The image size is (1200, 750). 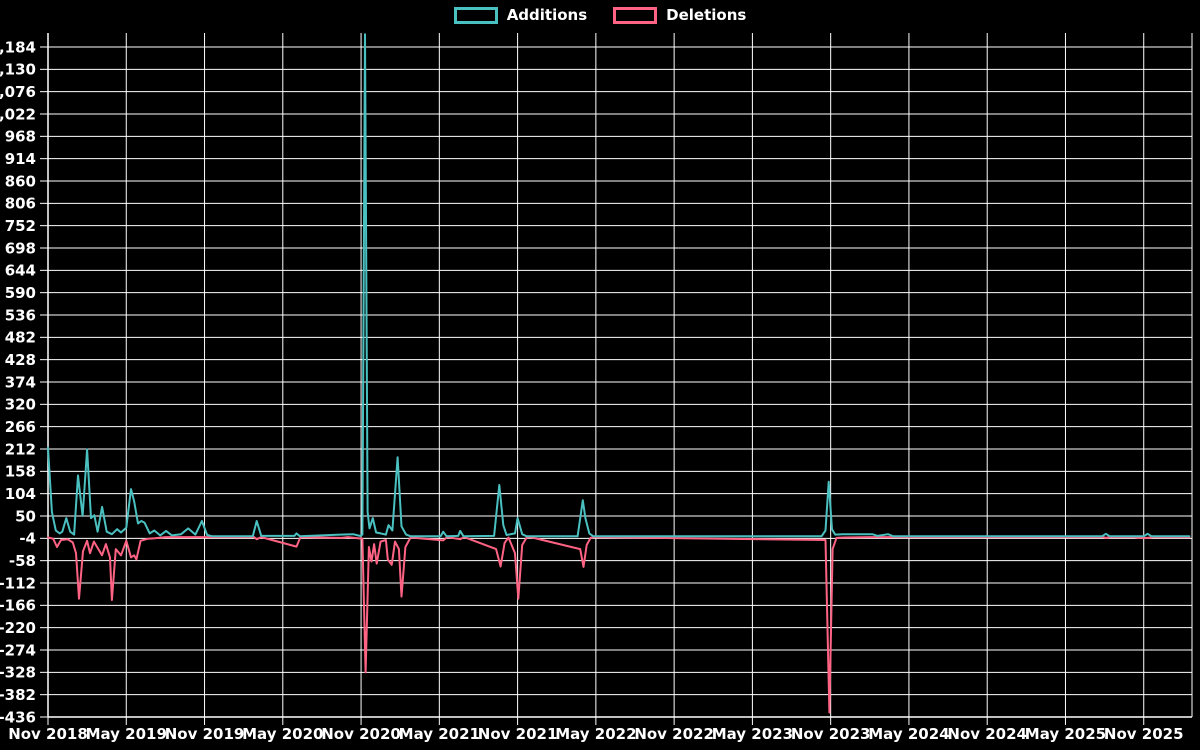 I want to click on legend-label-additions: Additions, so click(x=547, y=15).